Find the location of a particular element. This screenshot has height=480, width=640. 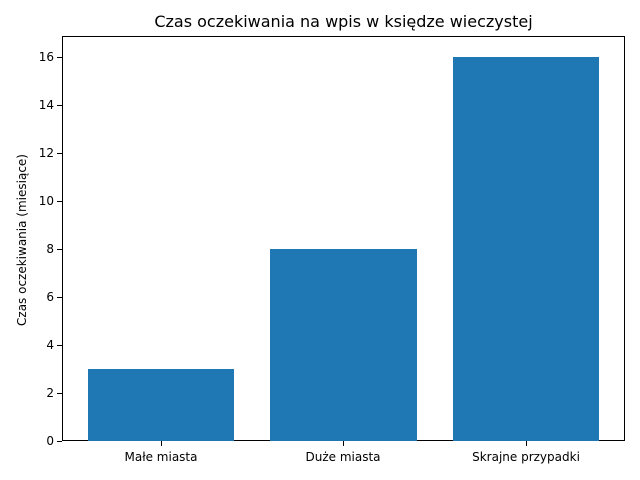

y-tick-label: 0 is located at coordinates (50, 441).